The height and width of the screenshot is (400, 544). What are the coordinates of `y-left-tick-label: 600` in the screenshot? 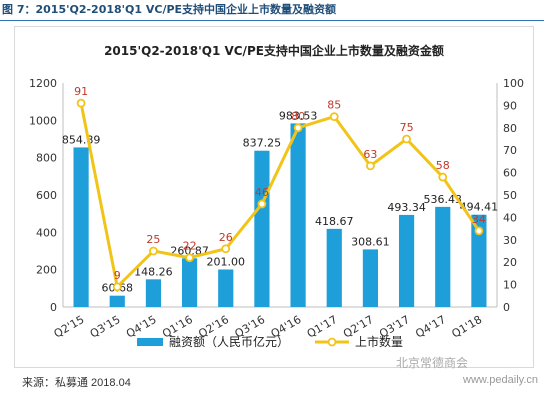 It's located at (46, 195).